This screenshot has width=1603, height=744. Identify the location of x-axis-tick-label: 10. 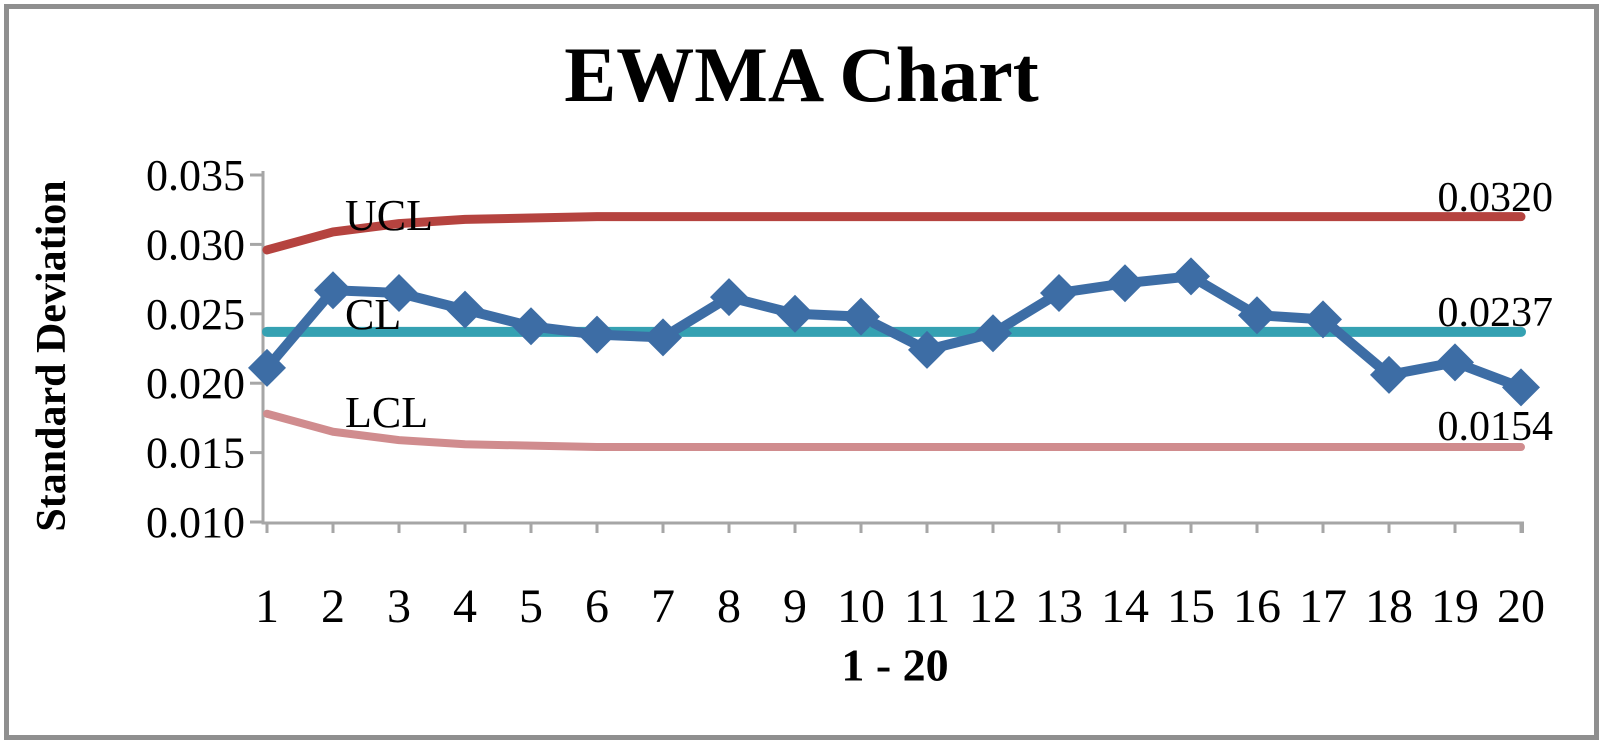
(861, 606).